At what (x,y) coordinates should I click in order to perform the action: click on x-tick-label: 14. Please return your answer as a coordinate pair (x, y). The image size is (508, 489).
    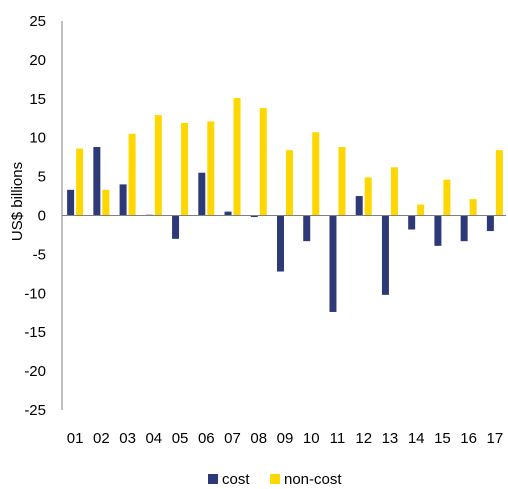
    Looking at the image, I should click on (416, 438).